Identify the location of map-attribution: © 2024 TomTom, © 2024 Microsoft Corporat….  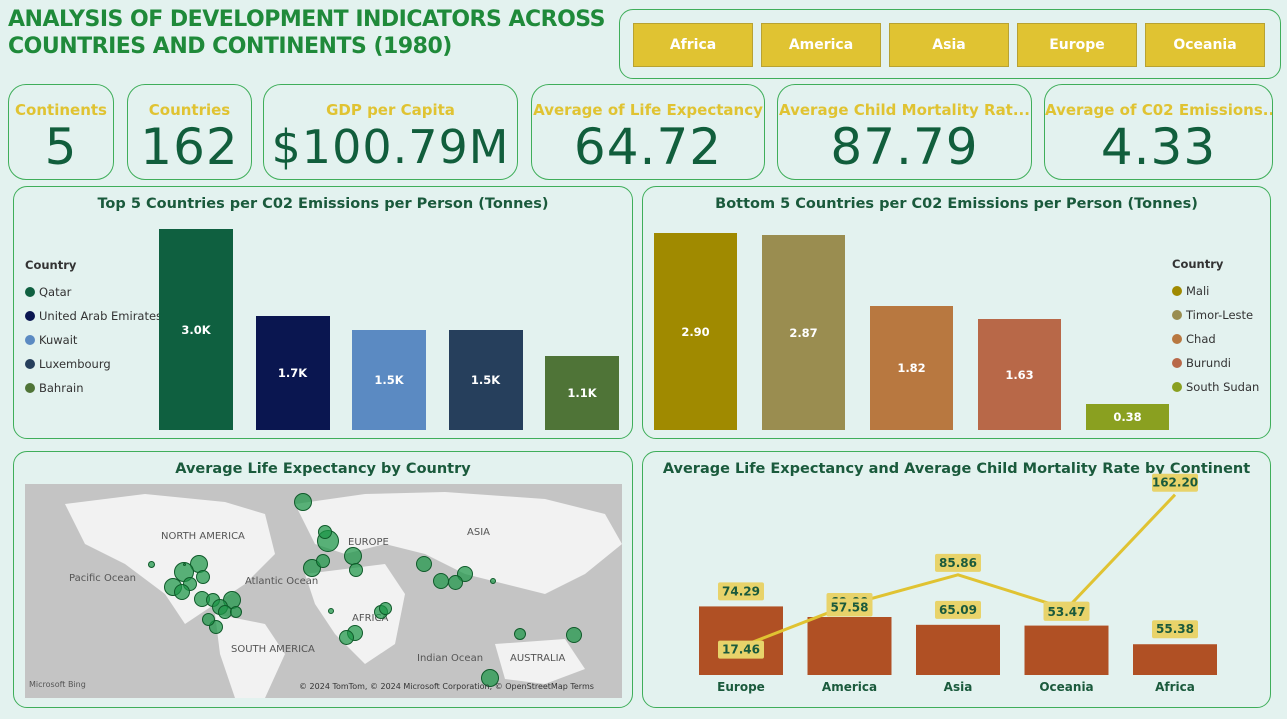
(446, 686).